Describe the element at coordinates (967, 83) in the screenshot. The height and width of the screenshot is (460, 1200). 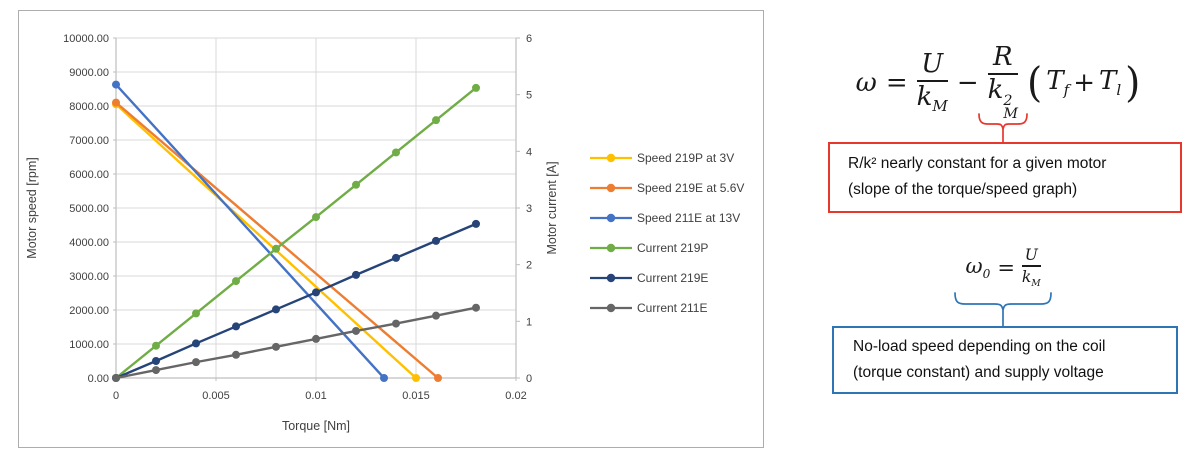
I see `minus-sign: −` at that location.